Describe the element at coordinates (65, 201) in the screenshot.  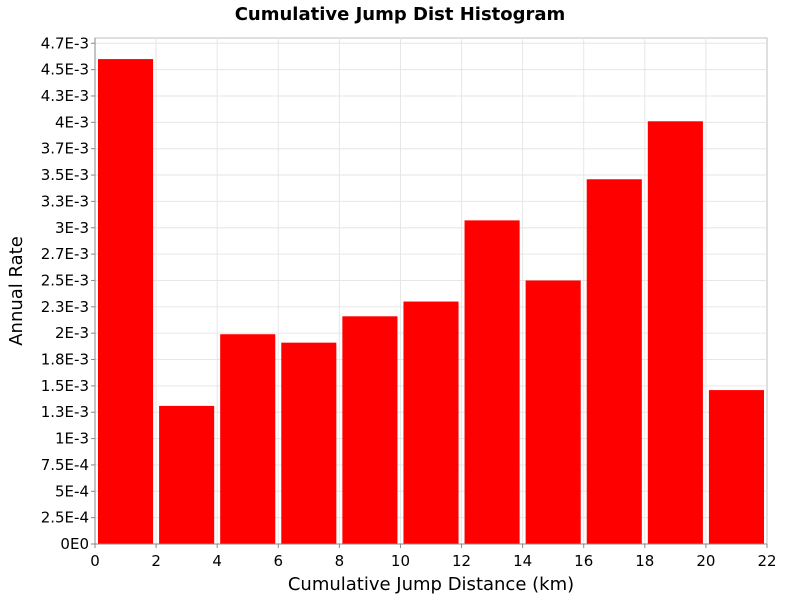
I see `y-tick-label: 3.3E-3` at that location.